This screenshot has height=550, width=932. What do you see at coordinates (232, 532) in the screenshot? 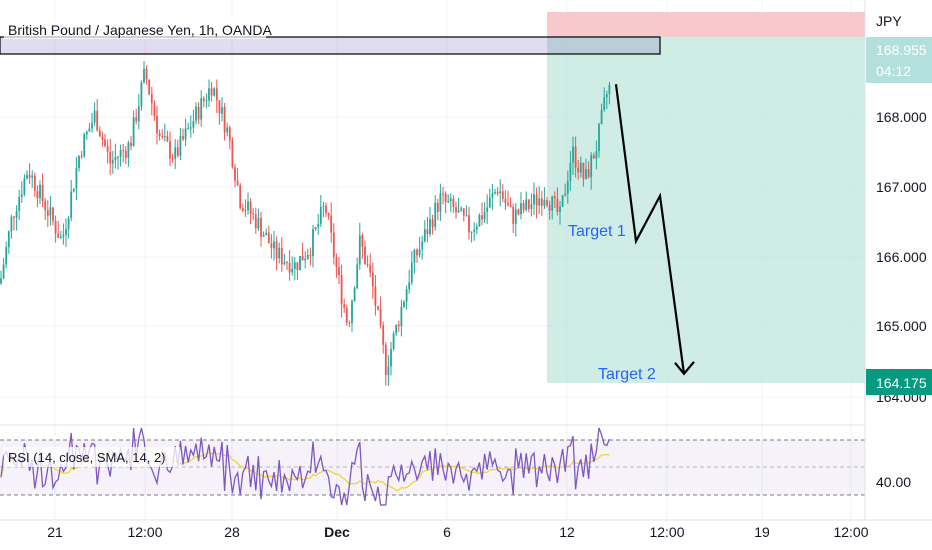
I see `time-tick-28: 28` at bounding box center [232, 532].